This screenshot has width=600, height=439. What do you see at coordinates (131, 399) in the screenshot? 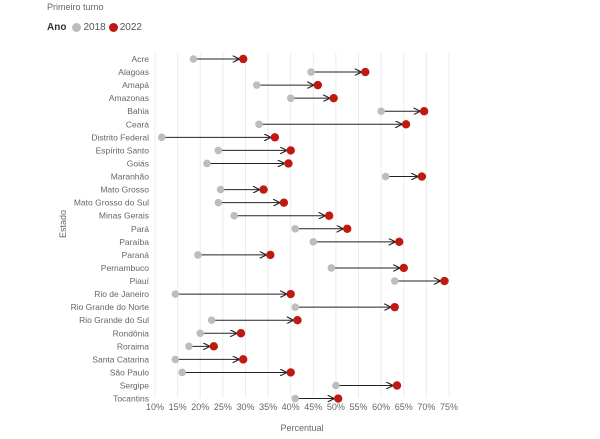
I see `y-tick-label: Tocantins` at bounding box center [131, 399].